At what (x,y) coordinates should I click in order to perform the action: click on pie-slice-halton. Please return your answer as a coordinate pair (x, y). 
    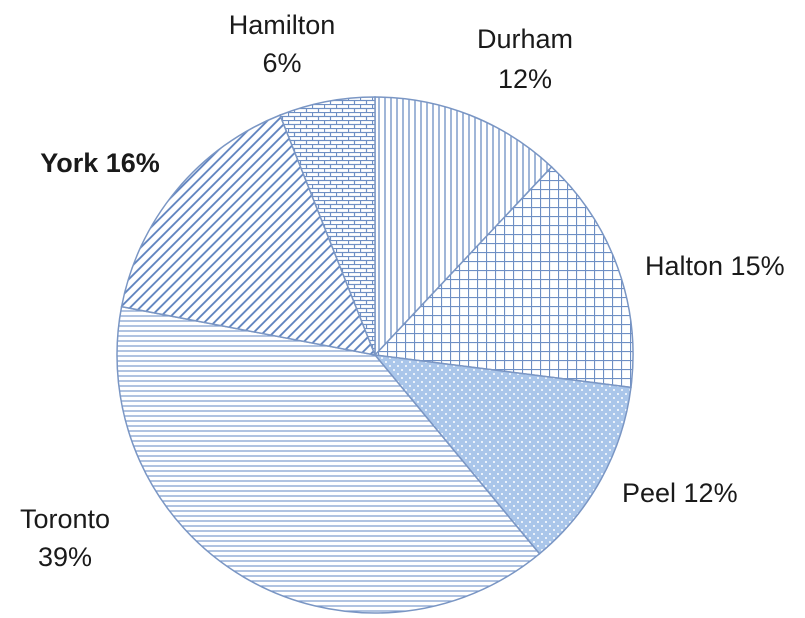
    Looking at the image, I should click on (503, 277).